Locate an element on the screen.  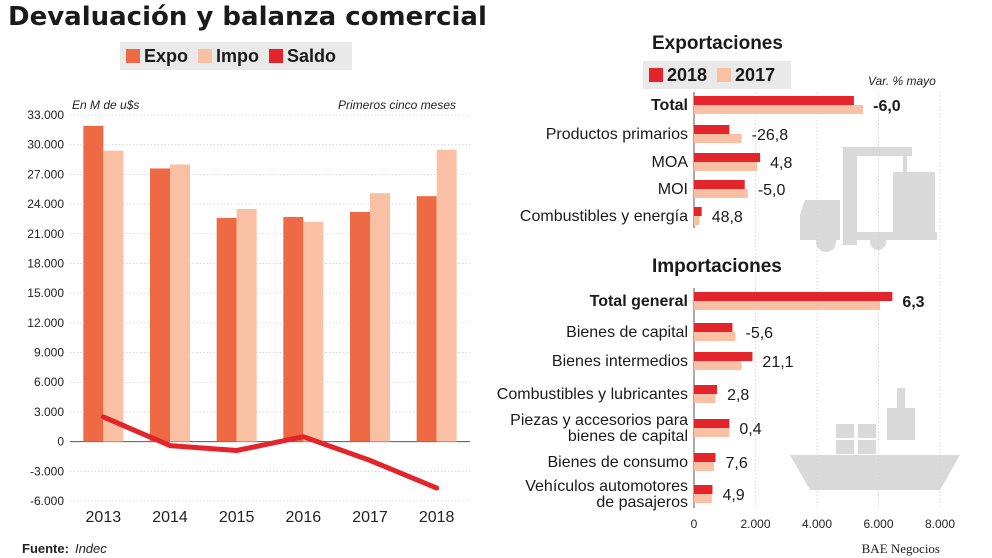
y-tick-label: 12.000 is located at coordinates (45, 323).